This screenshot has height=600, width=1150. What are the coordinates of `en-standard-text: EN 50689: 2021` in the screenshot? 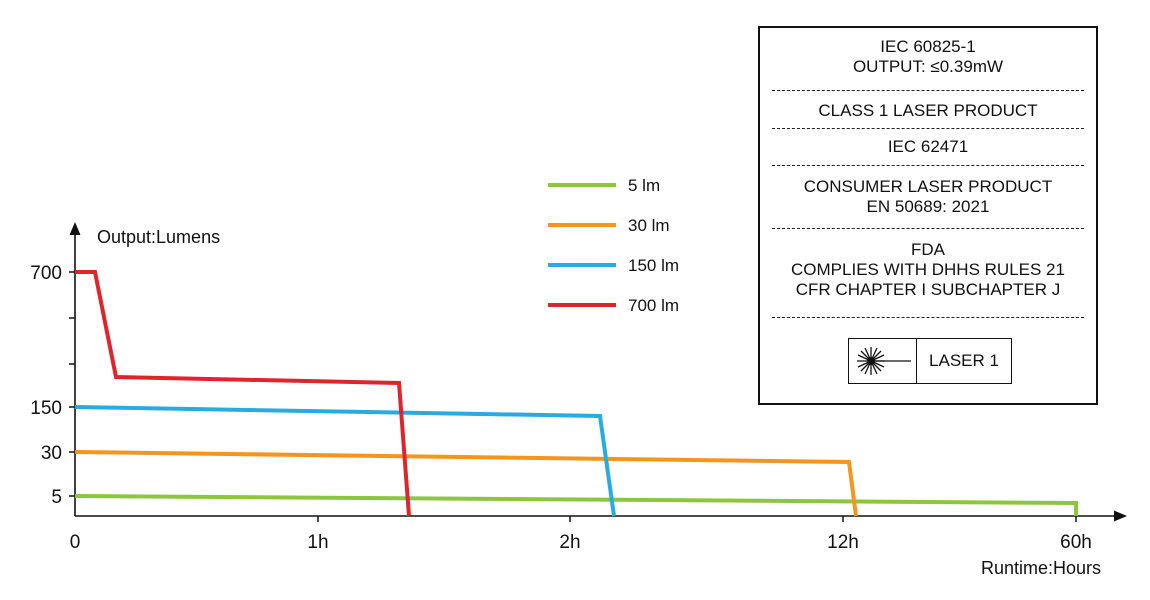 It's located at (928, 206).